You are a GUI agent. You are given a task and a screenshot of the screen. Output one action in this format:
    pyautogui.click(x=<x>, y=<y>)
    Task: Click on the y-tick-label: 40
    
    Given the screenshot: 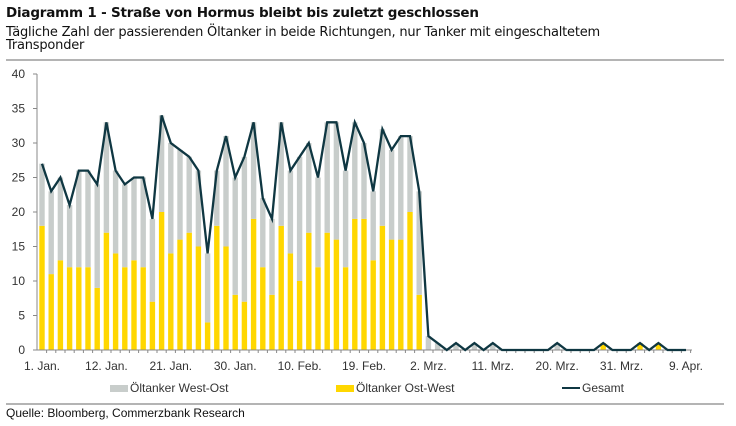 What is the action you would take?
    pyautogui.click(x=19, y=74)
    